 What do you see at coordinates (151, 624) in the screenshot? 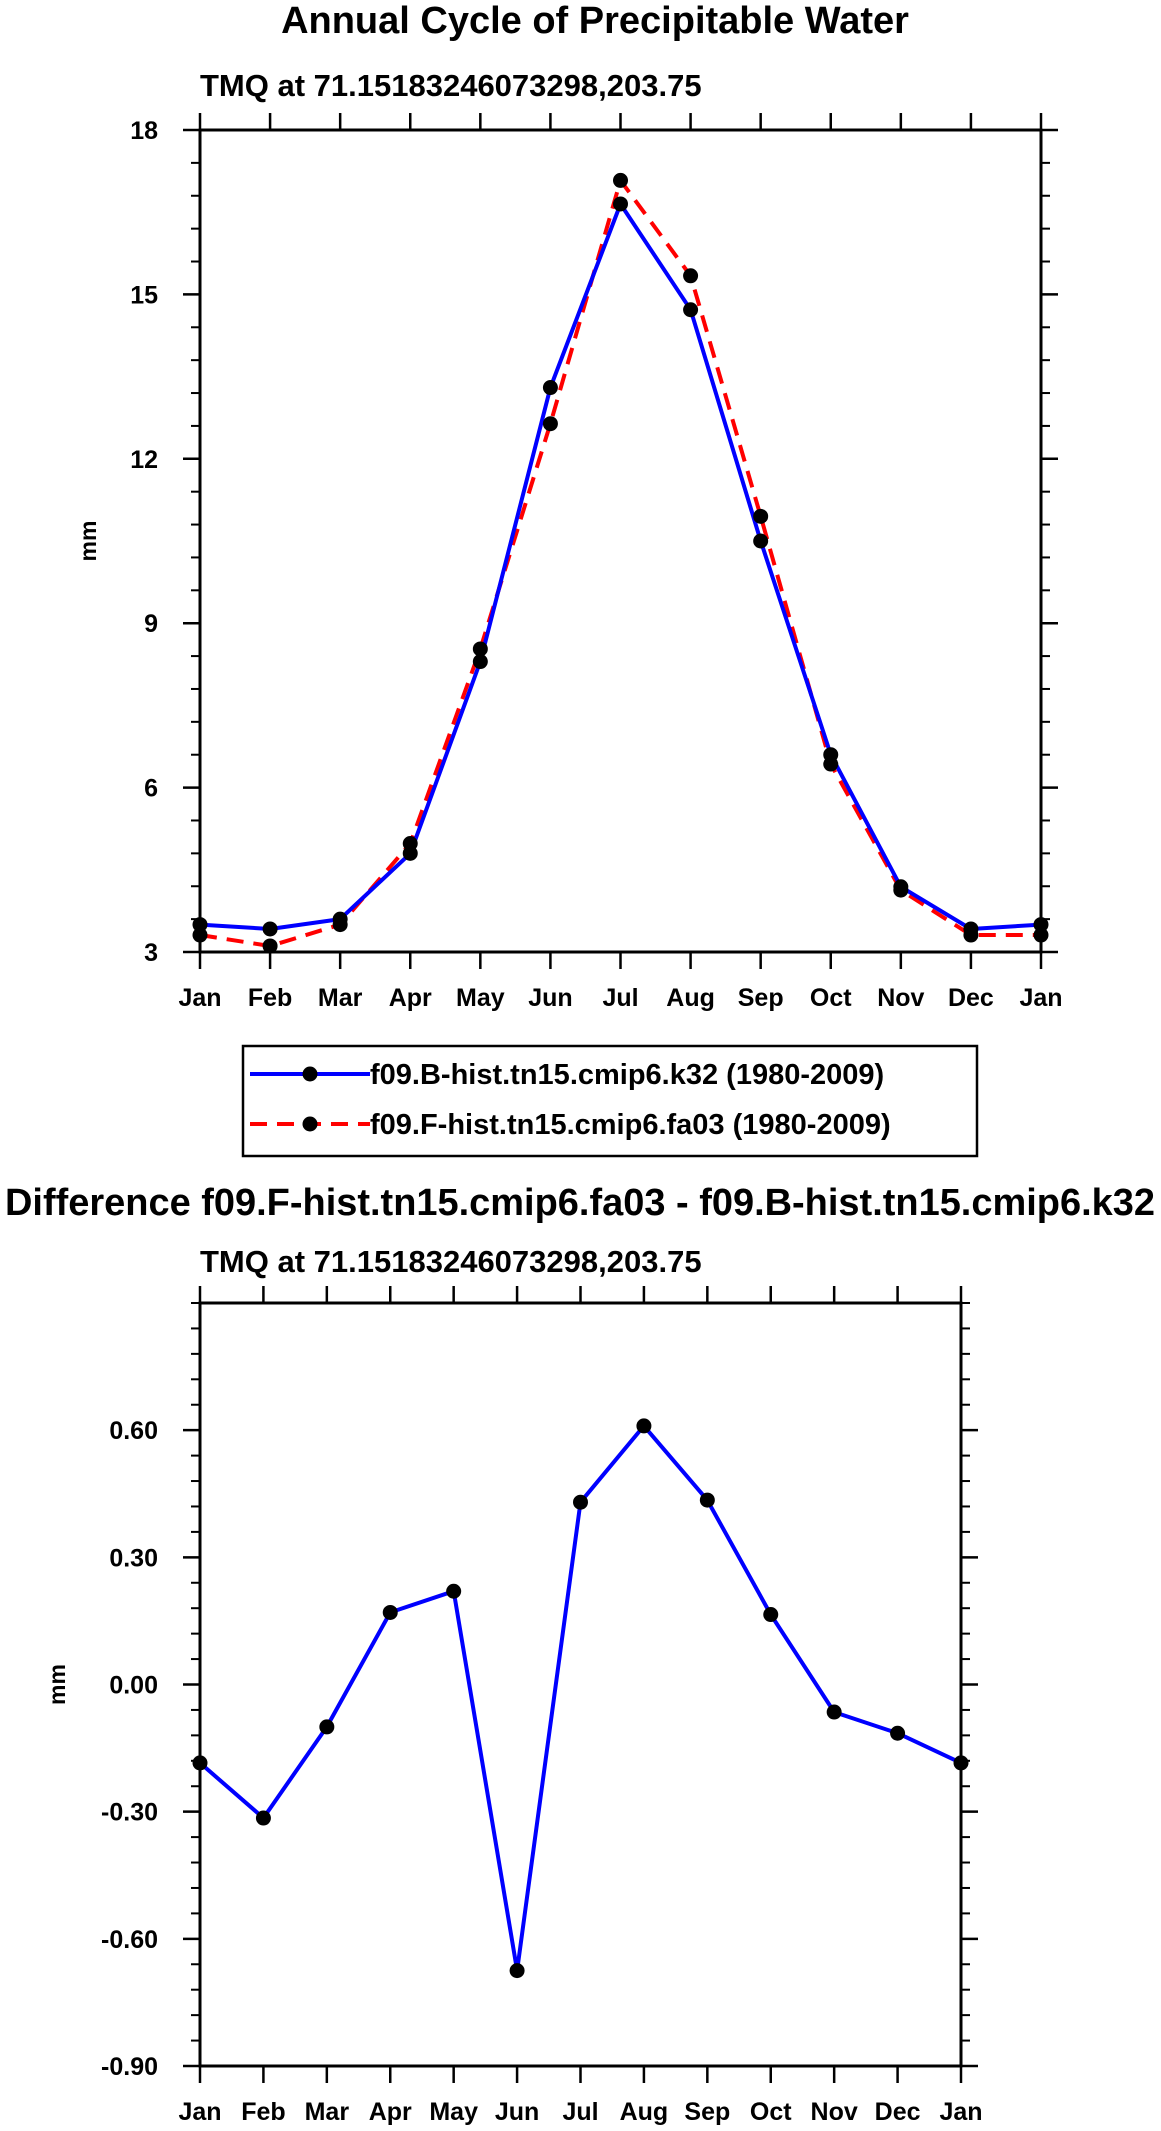
I see `y-tick-label: 9` at bounding box center [151, 624].